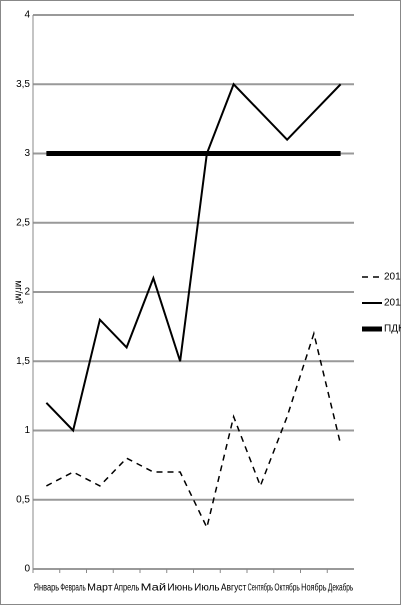 The image size is (401, 605). What do you see at coordinates (234, 588) in the screenshot?
I see `x-tick-label: Август` at bounding box center [234, 588].